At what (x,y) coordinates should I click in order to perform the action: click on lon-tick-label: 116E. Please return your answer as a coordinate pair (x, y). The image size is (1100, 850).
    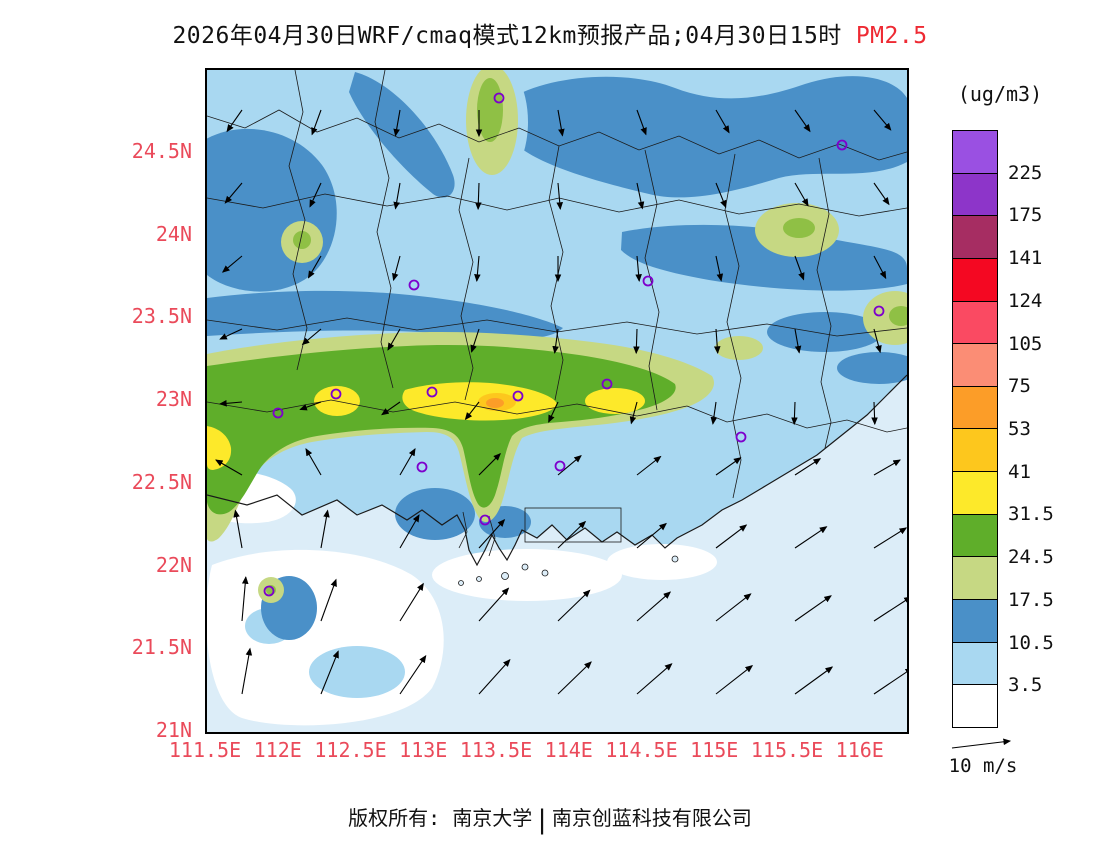
    Looking at the image, I should click on (859, 750).